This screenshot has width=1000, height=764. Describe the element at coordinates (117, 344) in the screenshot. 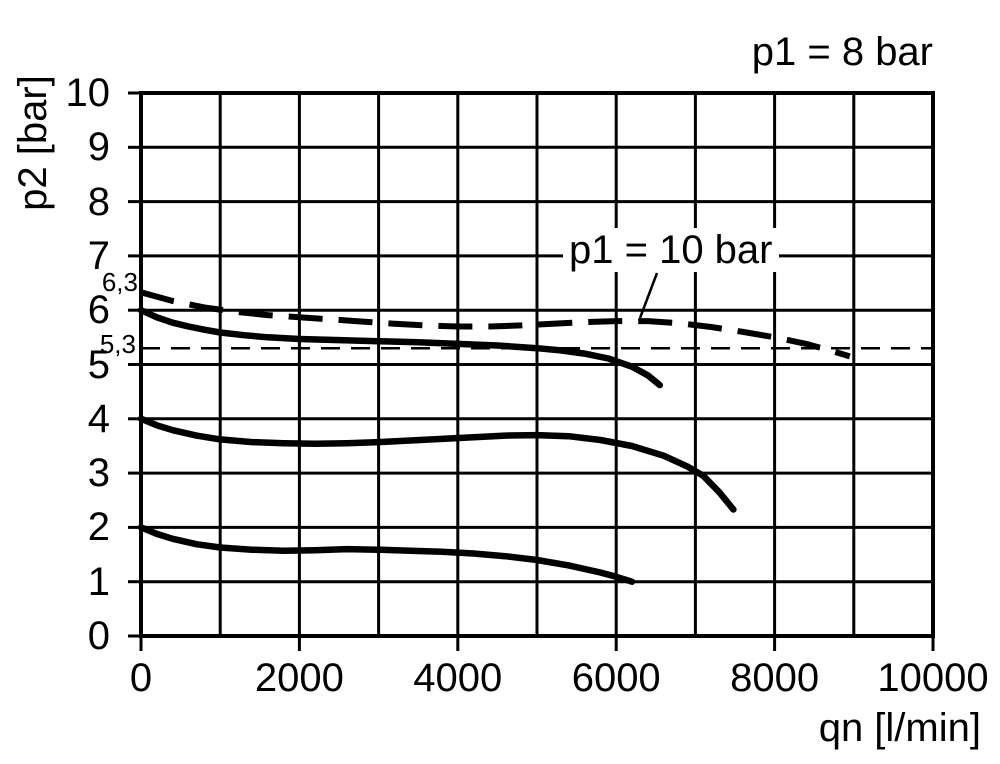

I see `y-special-label-5-3: 5,3` at that location.